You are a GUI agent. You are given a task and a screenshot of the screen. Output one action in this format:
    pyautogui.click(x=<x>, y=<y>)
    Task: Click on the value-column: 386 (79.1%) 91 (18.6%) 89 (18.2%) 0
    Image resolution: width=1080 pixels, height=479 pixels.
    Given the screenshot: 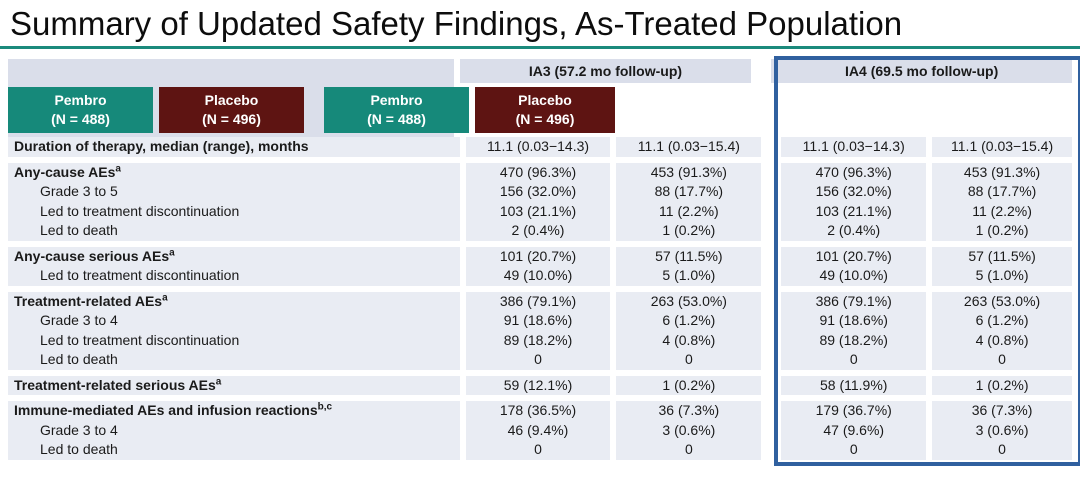 What is the action you would take?
    pyautogui.click(x=538, y=330)
    